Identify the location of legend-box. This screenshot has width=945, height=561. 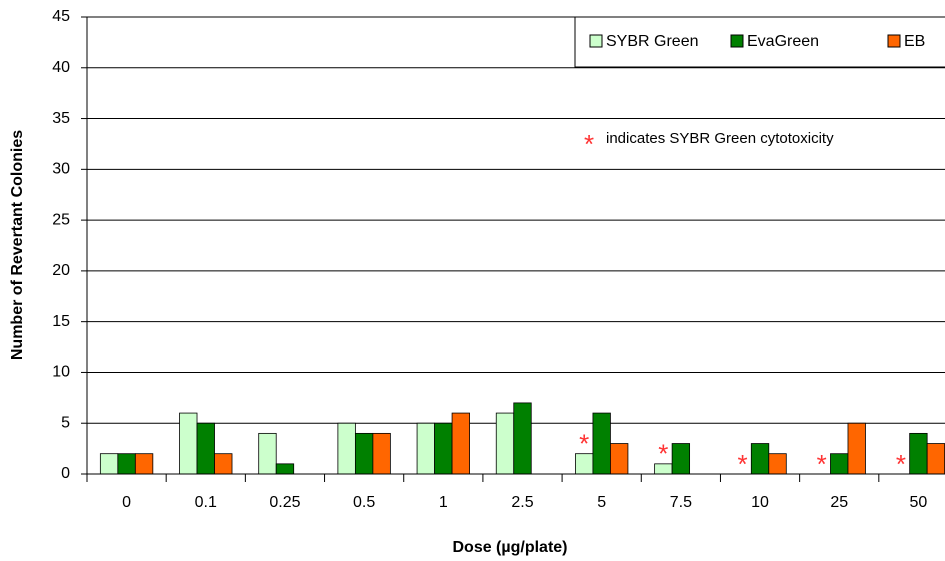
(759, 42).